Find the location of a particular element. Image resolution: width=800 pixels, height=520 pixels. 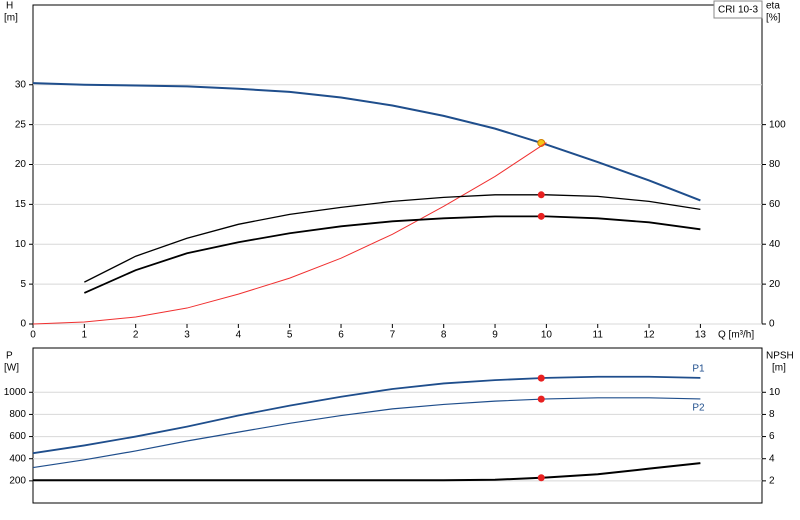

y-axis-label: P is located at coordinates (9, 356).